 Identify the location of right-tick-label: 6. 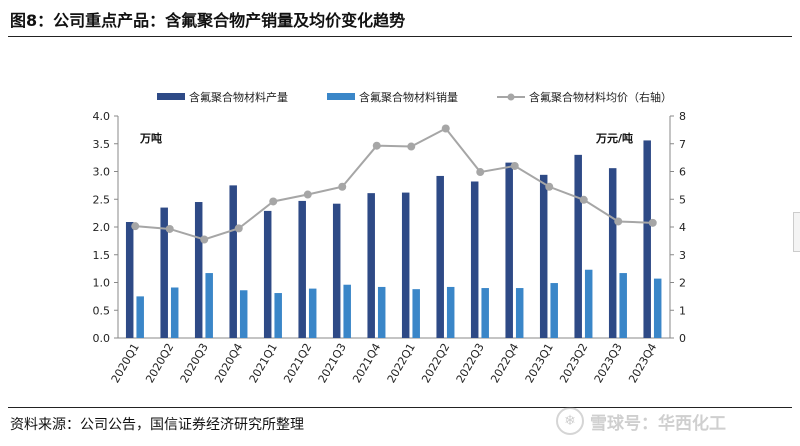
(682, 172).